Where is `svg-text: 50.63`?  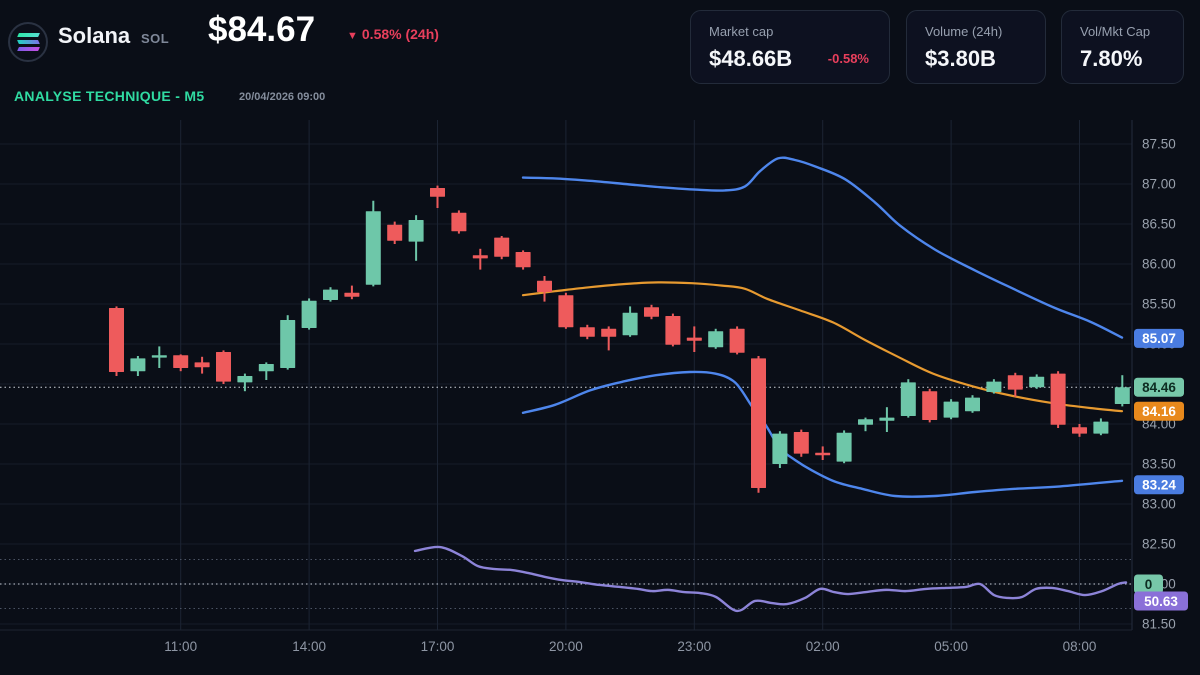 svg-text: 50.63 is located at coordinates (1161, 601).